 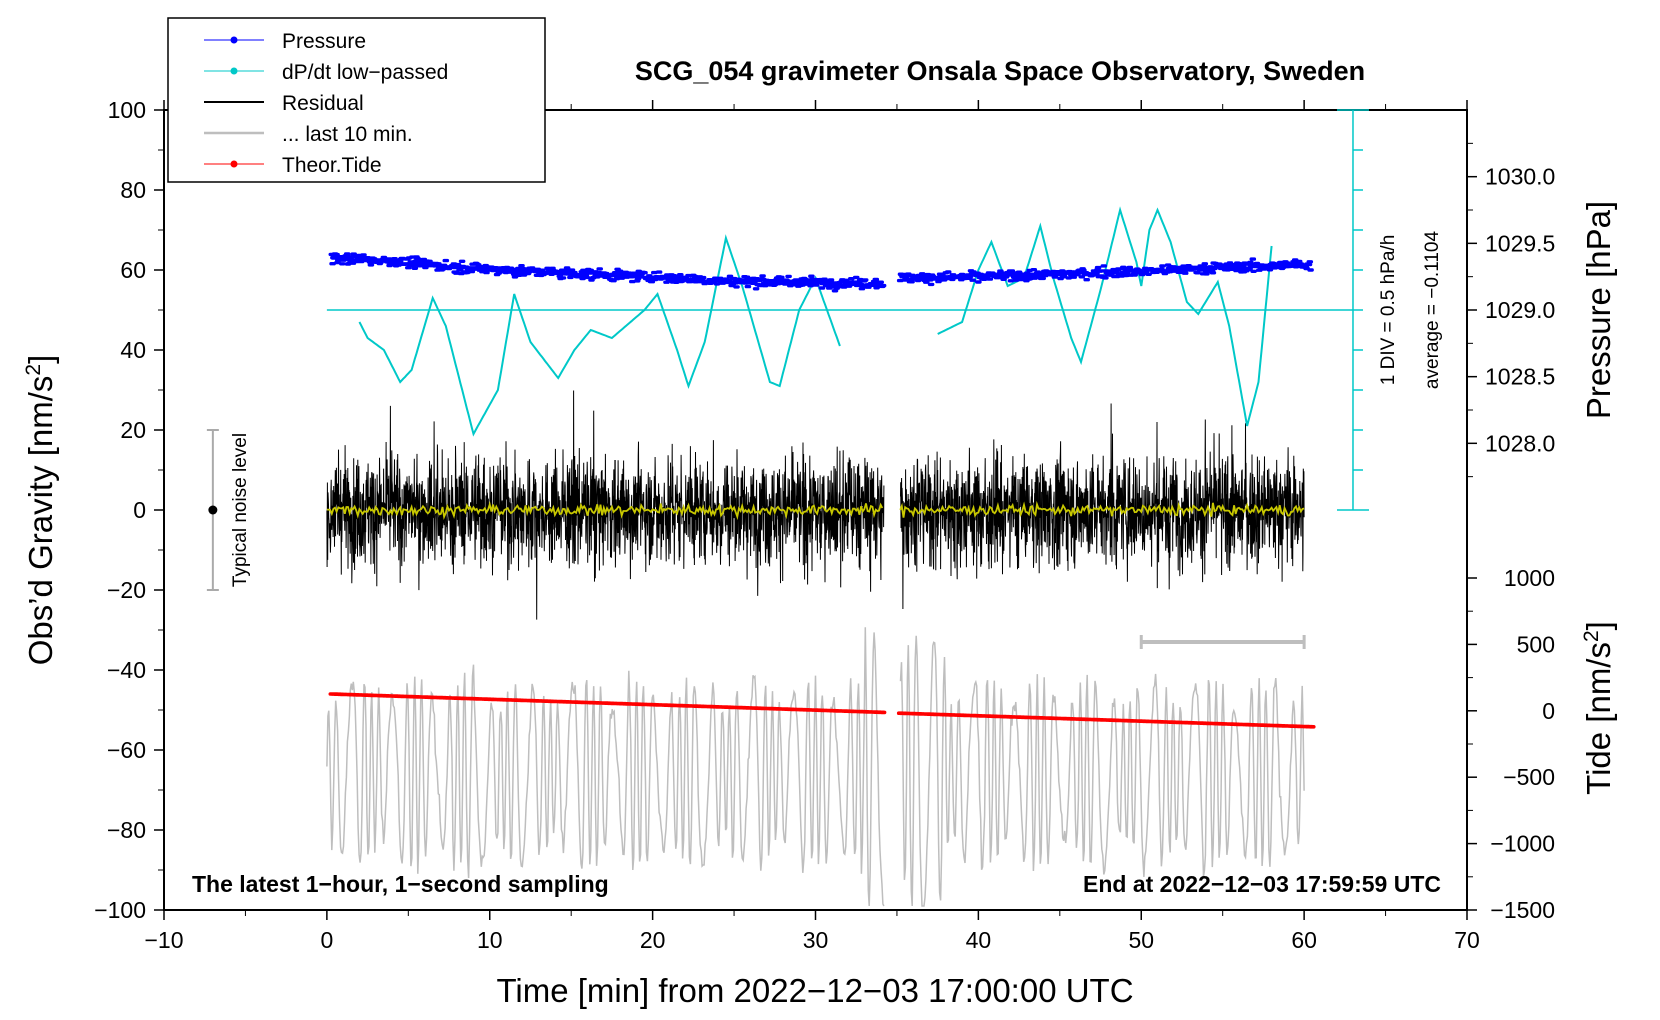 I want to click on legend-item-dpdt: dP/dt low−passed, so click(x=326, y=72).